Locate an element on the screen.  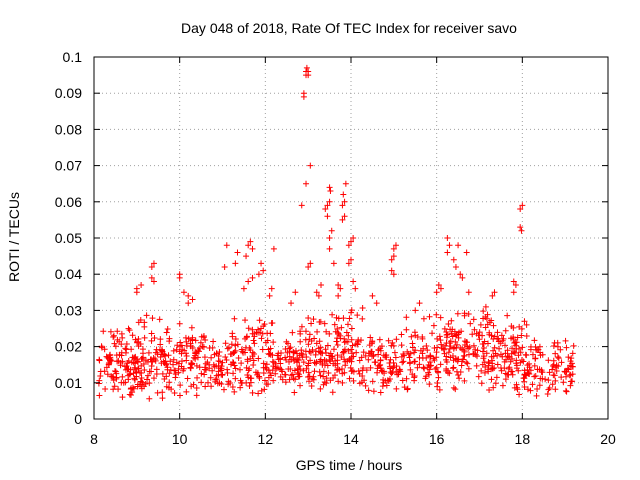
y-tick-label: 0.03 is located at coordinates (68, 310).